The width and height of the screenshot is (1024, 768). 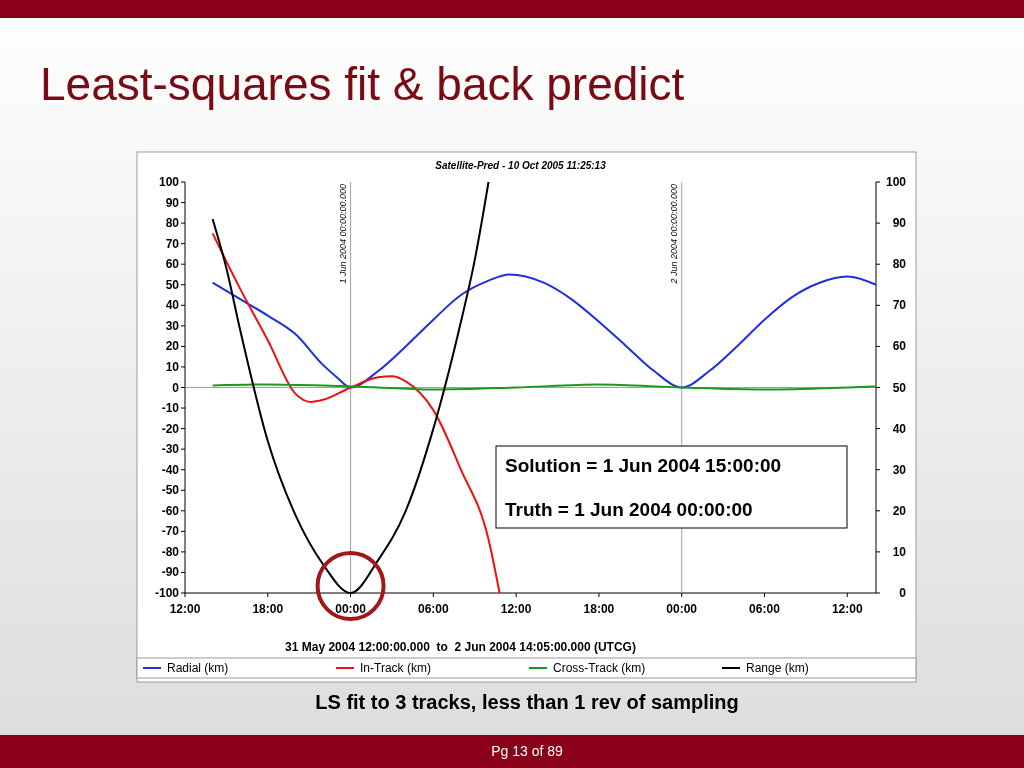 I want to click on y-tick-label: 20, so click(x=172, y=346).